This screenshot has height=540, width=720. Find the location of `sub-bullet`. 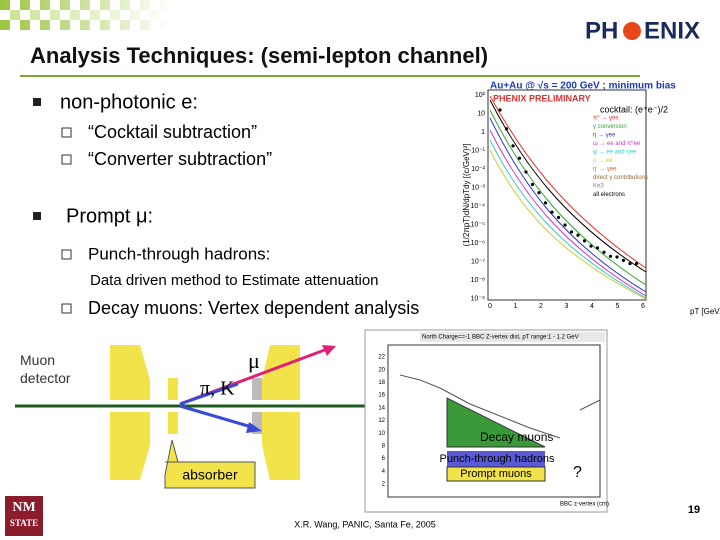

sub-bullet is located at coordinates (66, 132).